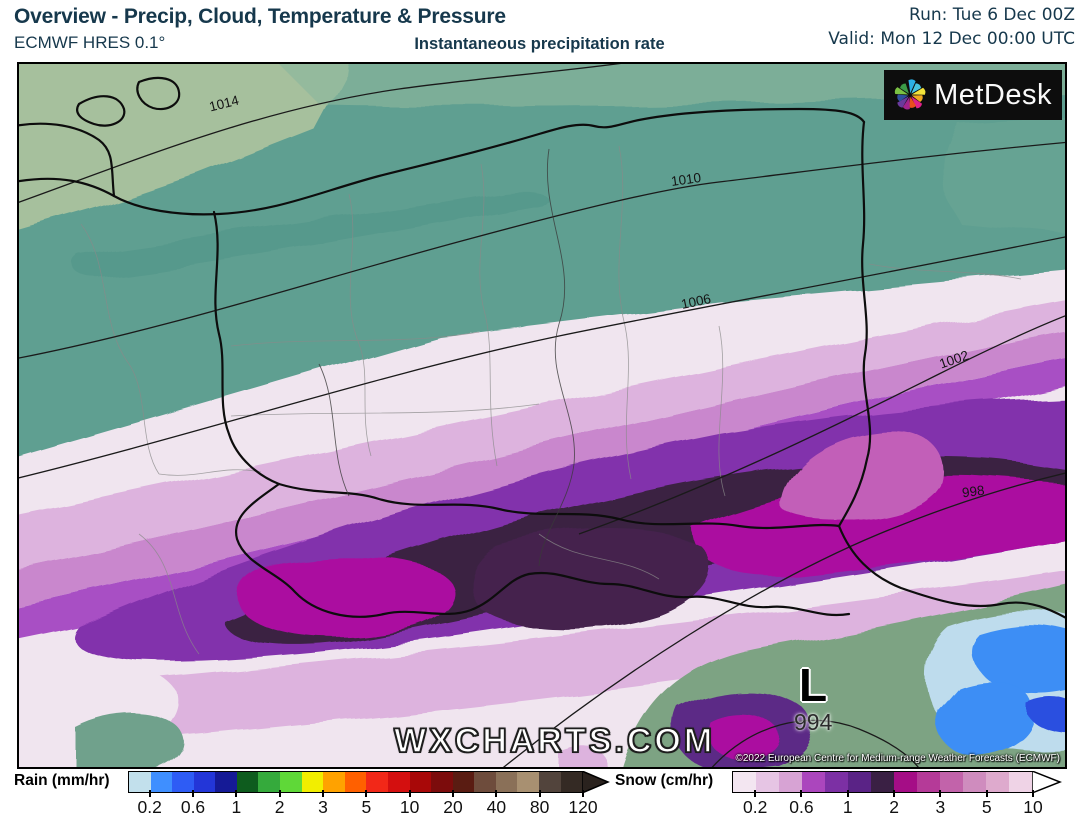 The height and width of the screenshot is (835, 1089). Describe the element at coordinates (992, 15) in the screenshot. I see `run-time-label: Run: Tue 6 Dec 00Z` at that location.